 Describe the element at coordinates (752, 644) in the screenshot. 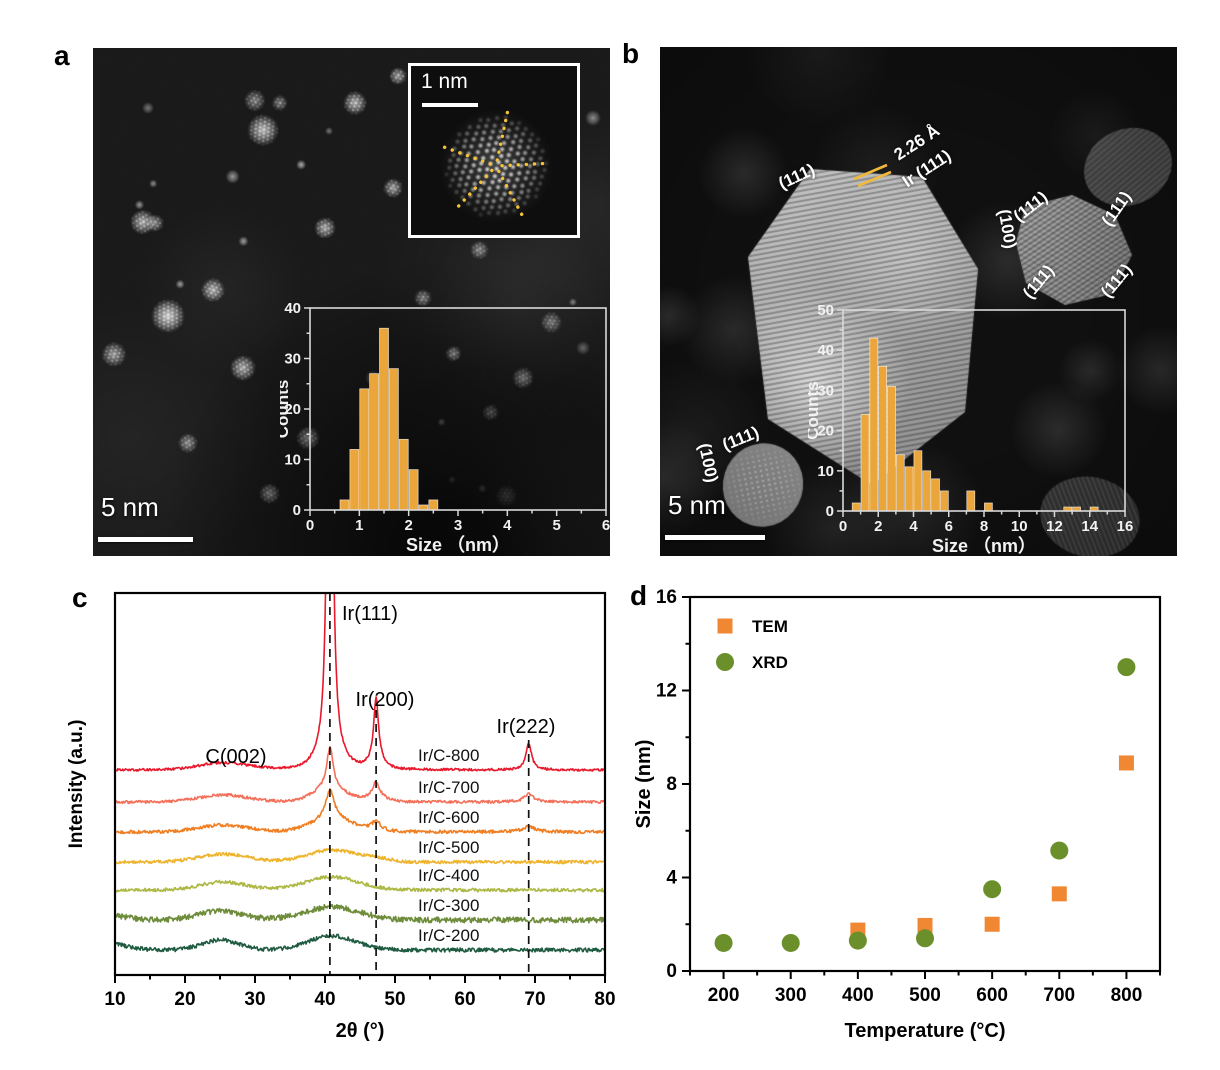

I see `legend: TEM XRD` at that location.